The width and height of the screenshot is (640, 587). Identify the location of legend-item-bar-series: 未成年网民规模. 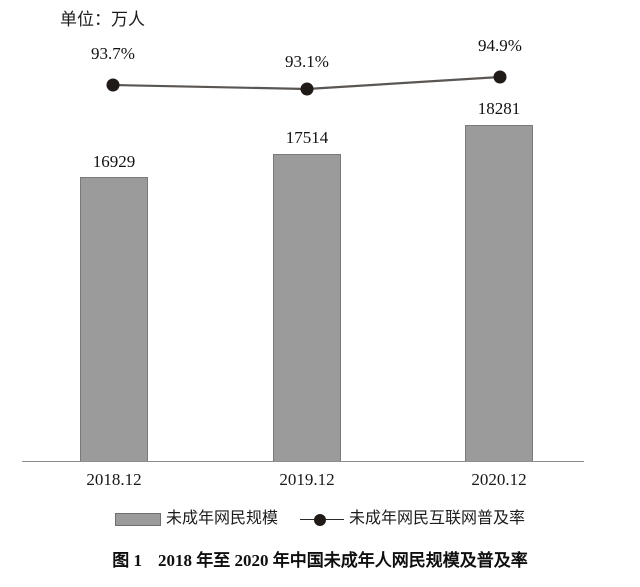
(196, 519).